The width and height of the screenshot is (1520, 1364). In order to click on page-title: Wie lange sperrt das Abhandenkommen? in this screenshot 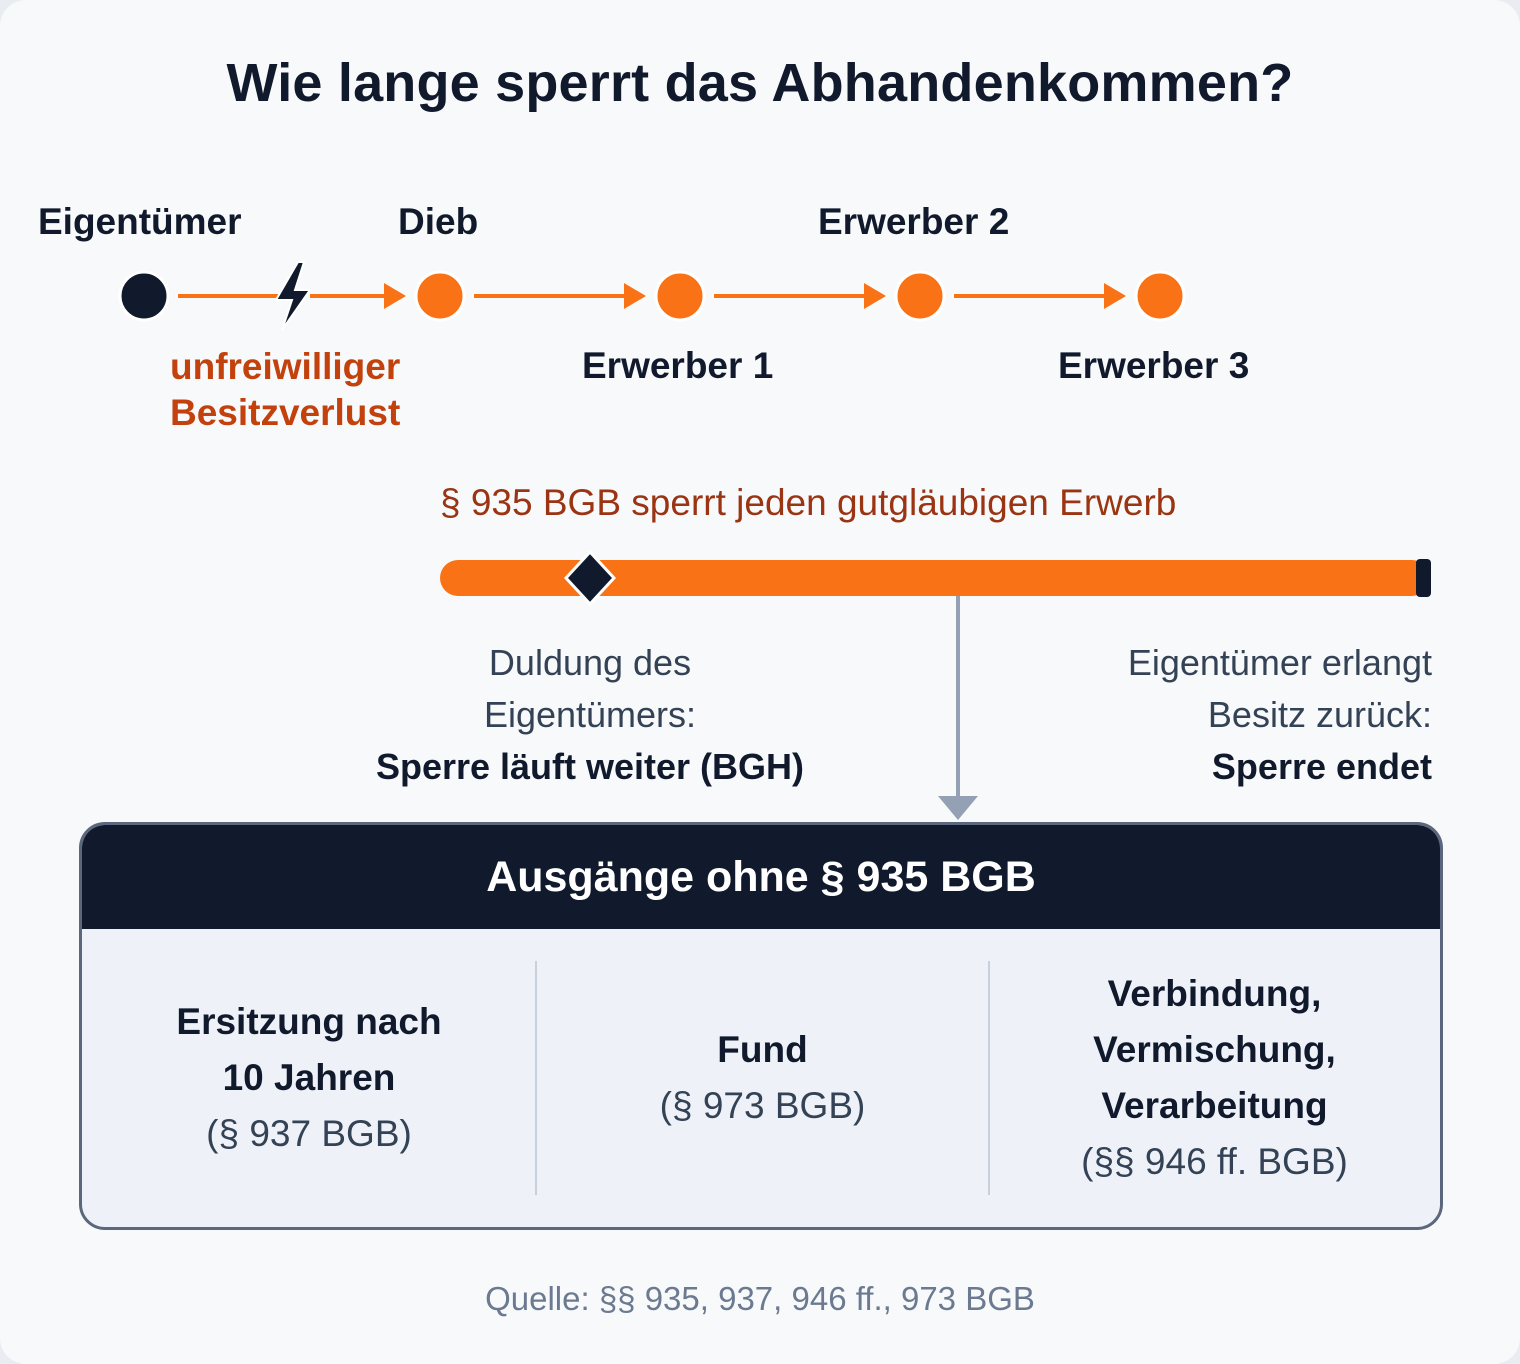, I will do `click(760, 83)`.